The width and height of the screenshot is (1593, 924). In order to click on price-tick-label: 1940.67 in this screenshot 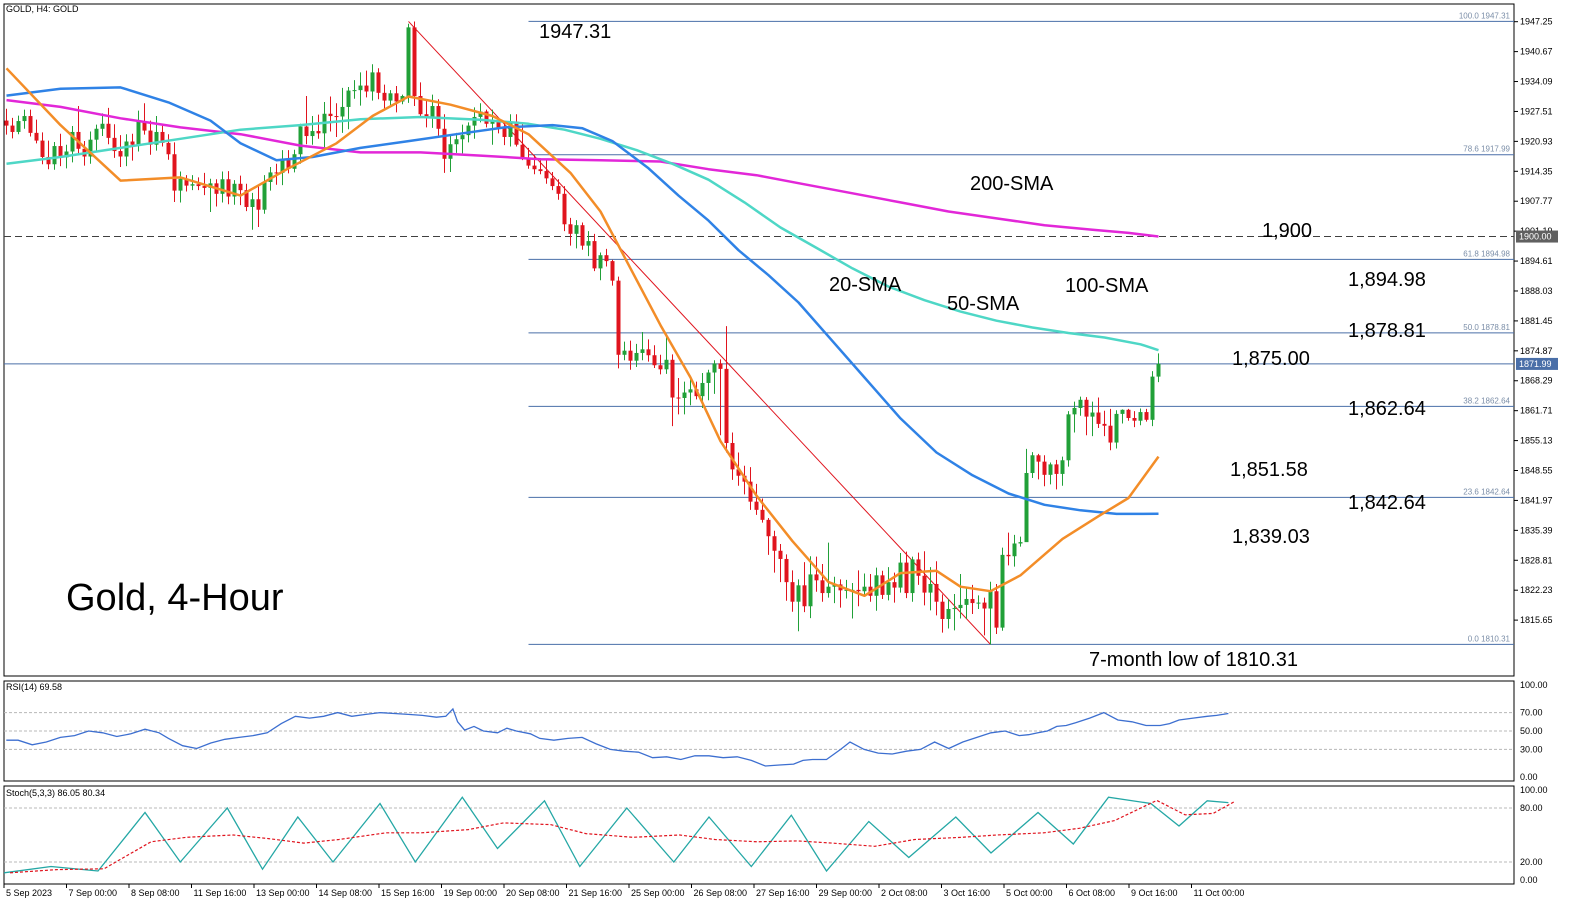, I will do `click(1536, 52)`.